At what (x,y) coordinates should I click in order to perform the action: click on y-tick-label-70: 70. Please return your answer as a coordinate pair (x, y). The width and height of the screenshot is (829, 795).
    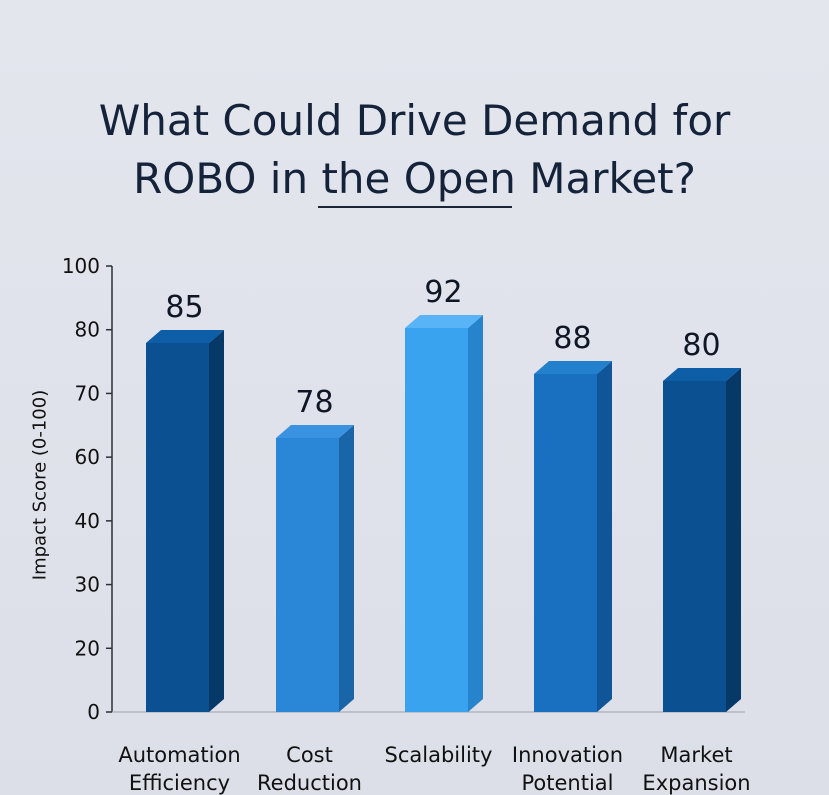
    Looking at the image, I should click on (87, 393).